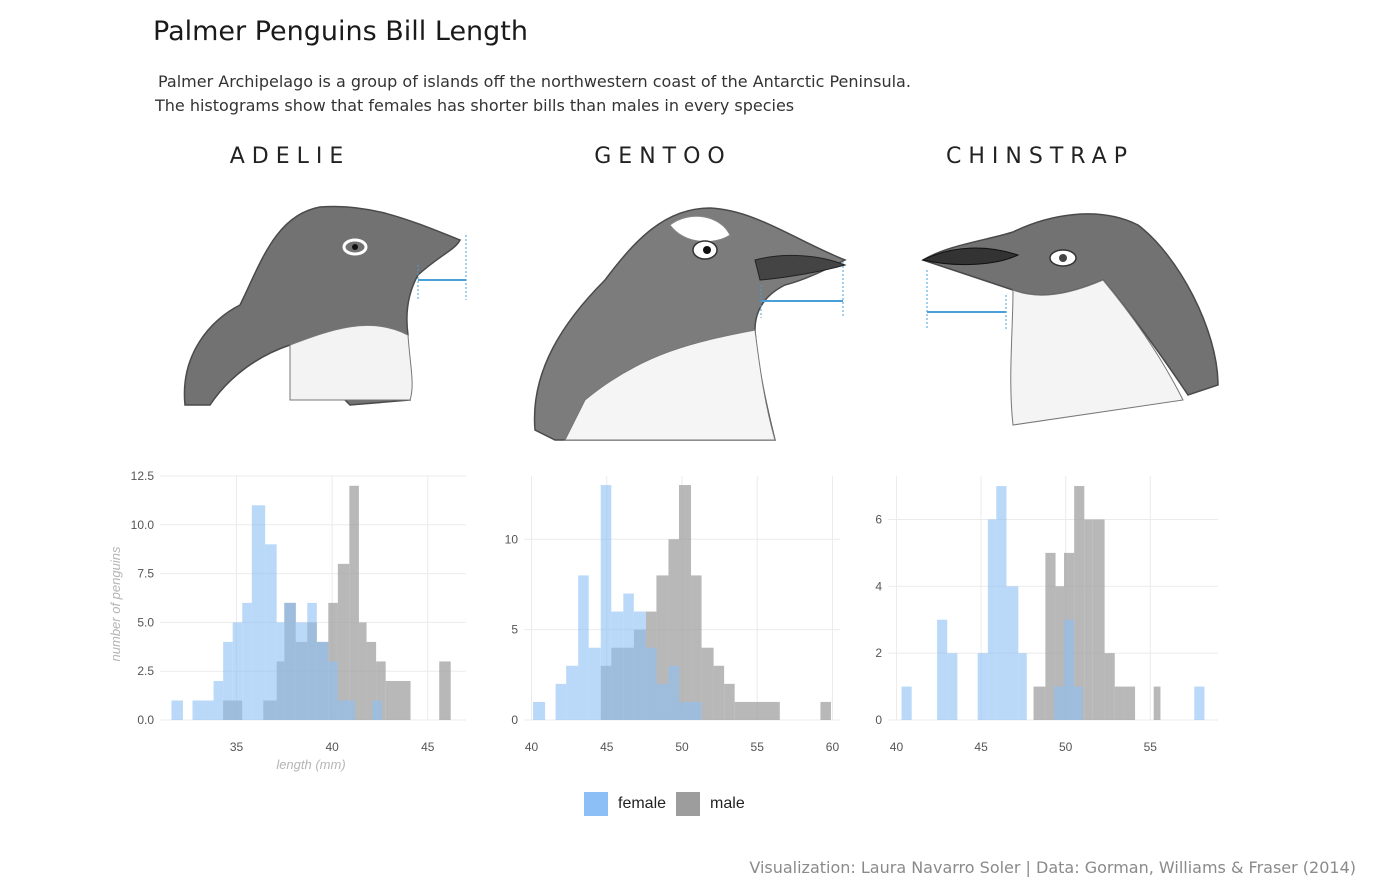  What do you see at coordinates (310, 764) in the screenshot?
I see `x-axis-label: length (mm)` at bounding box center [310, 764].